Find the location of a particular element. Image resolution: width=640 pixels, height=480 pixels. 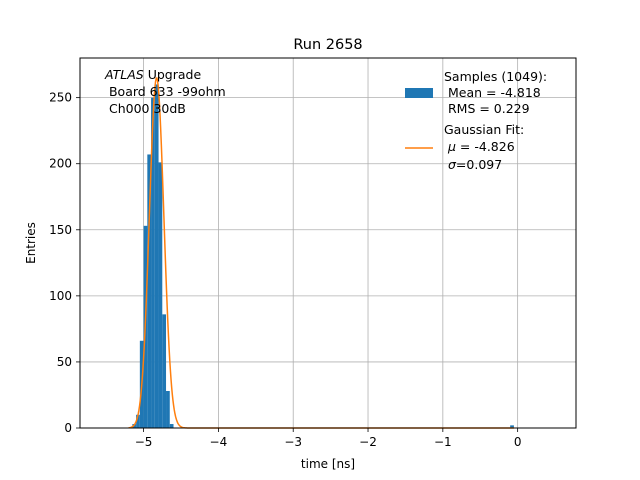

legend-fit-title: Gaussian Fit: is located at coordinates (484, 129).